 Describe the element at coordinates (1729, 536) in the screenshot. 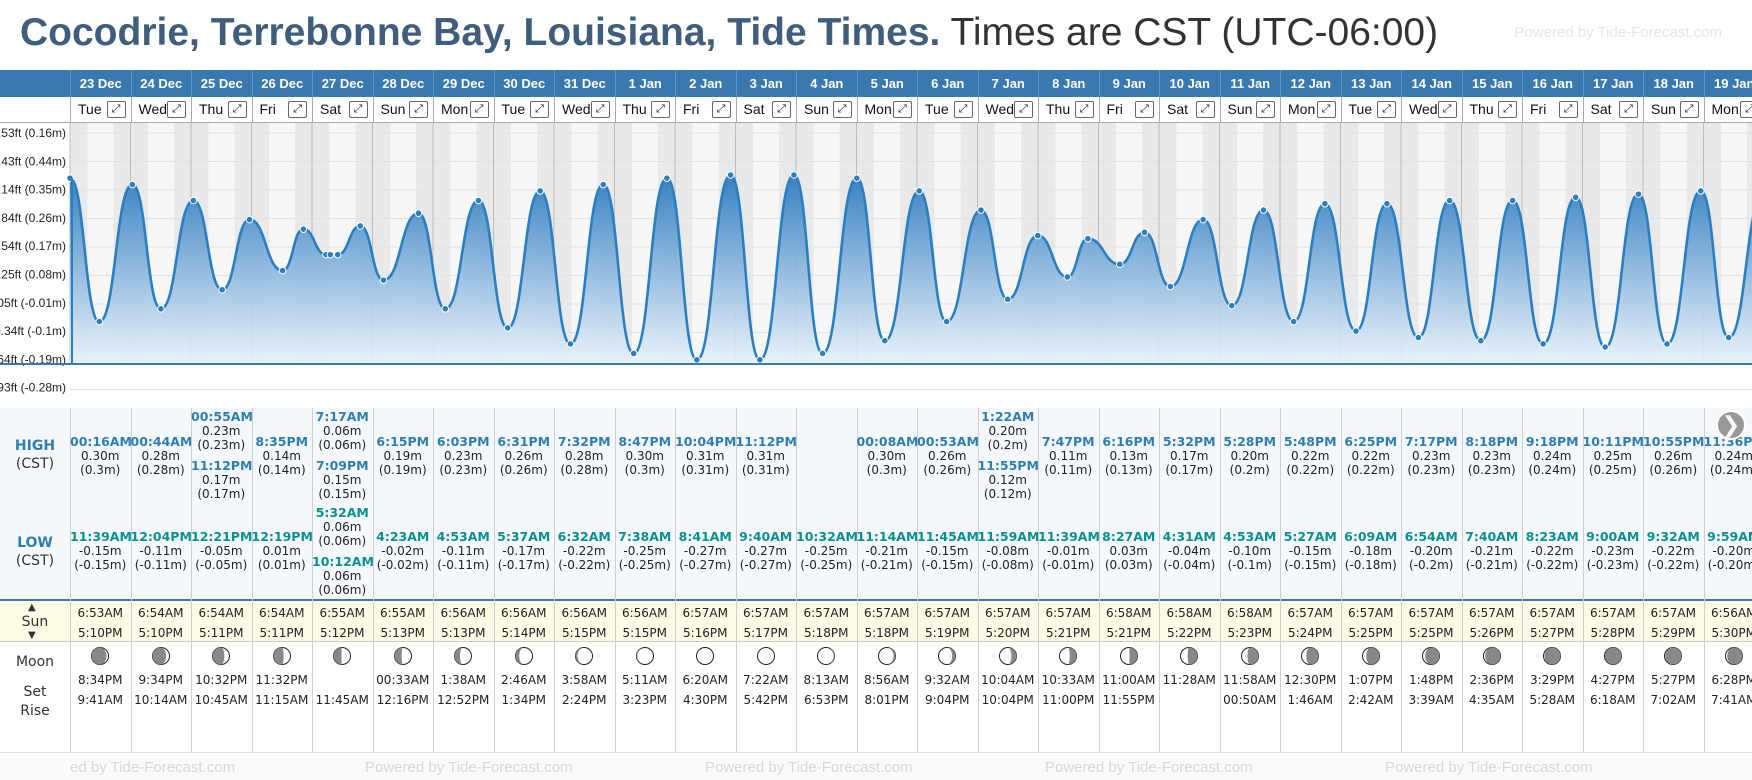

I see `low-tide-time: 9:59AM` at that location.